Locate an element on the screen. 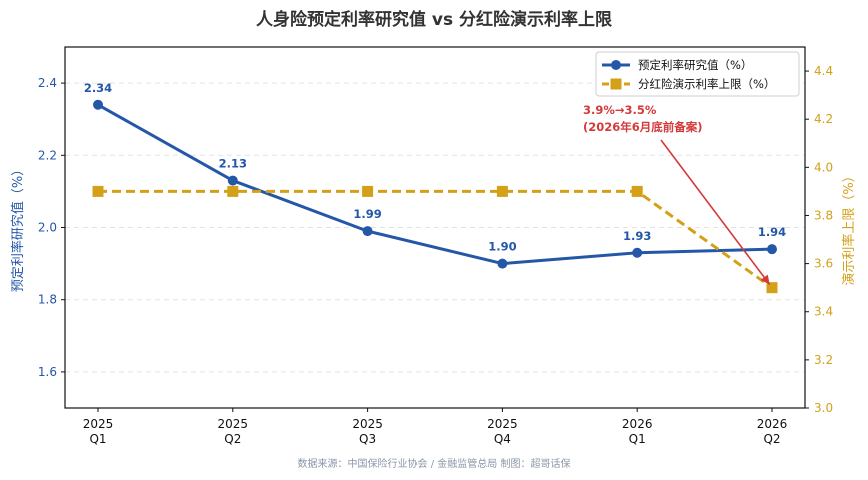  legend: 预定利率研究值（%） 分红险演示利率上限（%） is located at coordinates (697, 74).